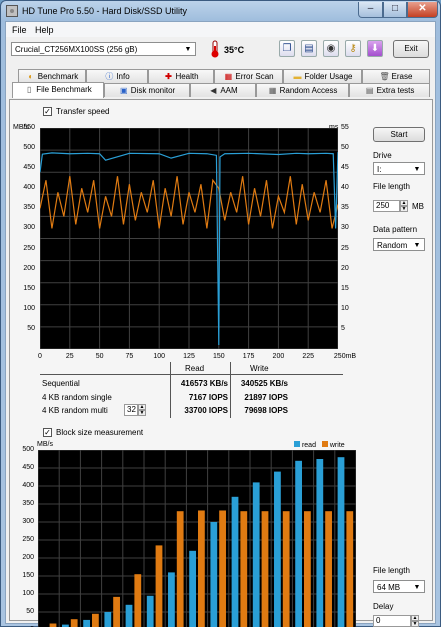 The width and height of the screenshot is (441, 627). I want to click on file-length-down: ▼, so click(404, 209).